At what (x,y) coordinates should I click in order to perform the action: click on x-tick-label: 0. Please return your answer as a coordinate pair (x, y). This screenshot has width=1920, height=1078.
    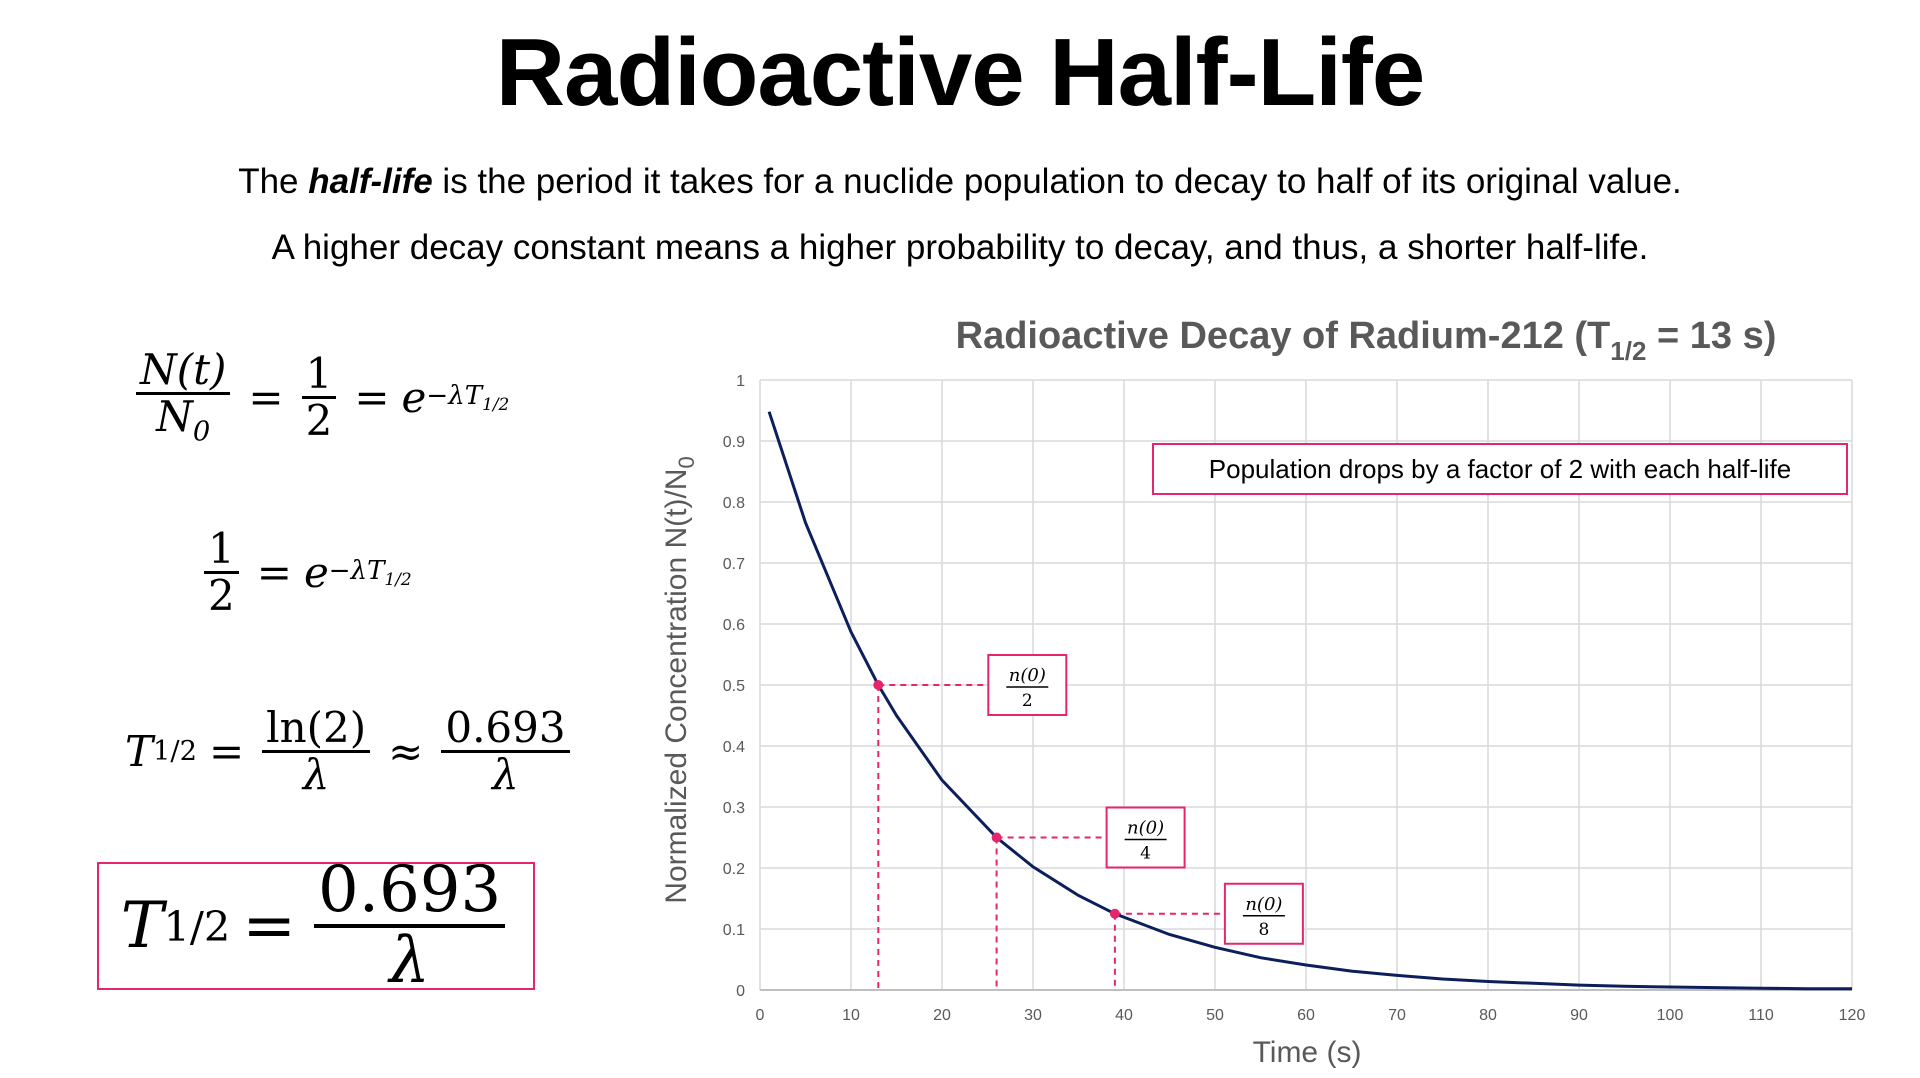
    Looking at the image, I should click on (760, 1015).